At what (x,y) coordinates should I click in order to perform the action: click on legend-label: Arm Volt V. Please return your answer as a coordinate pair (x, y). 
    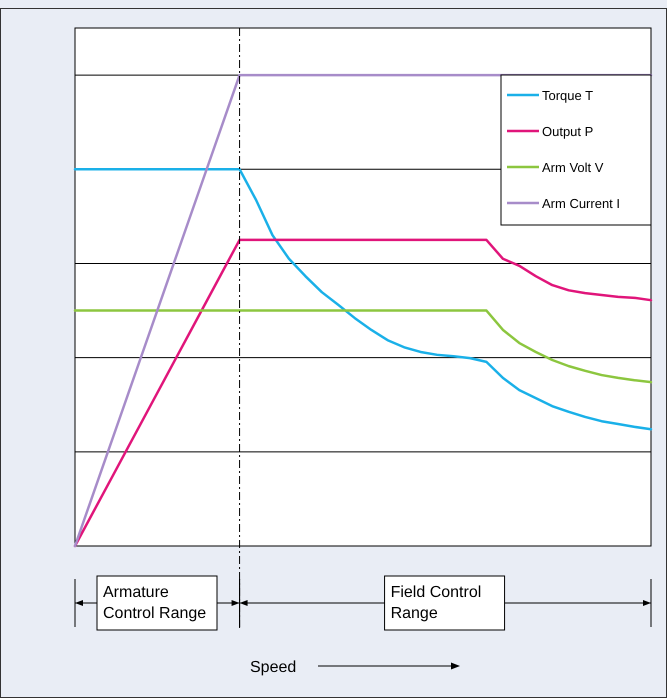
    Looking at the image, I should click on (573, 167).